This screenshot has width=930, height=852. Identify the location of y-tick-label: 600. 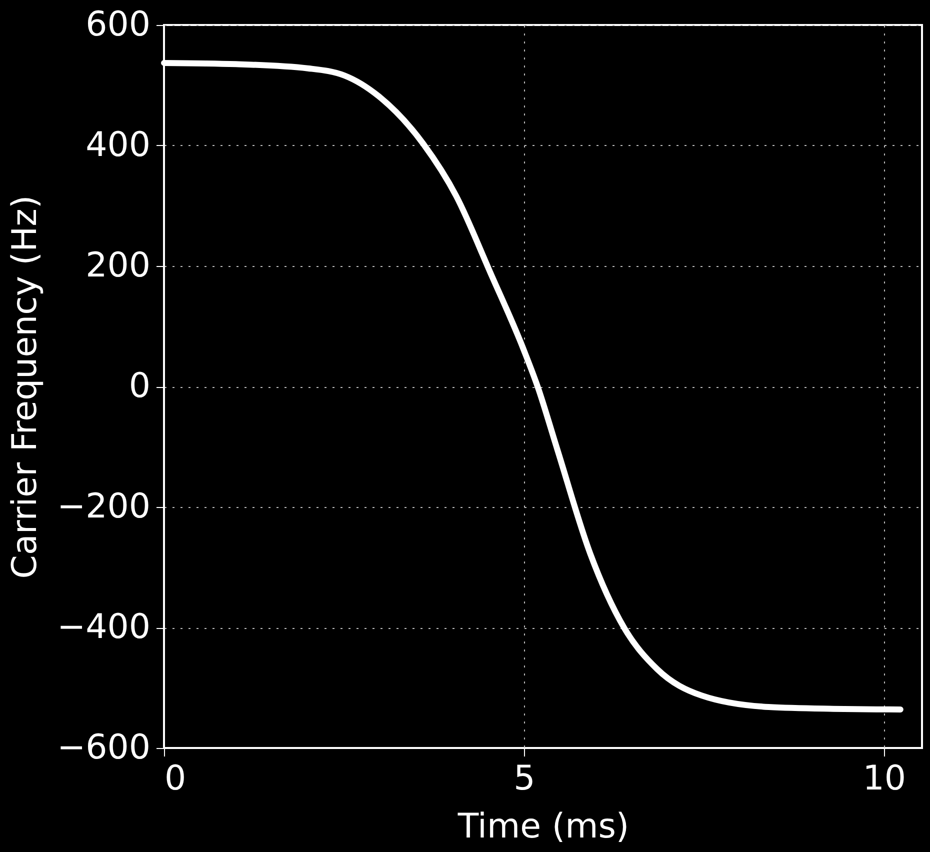
(118, 24).